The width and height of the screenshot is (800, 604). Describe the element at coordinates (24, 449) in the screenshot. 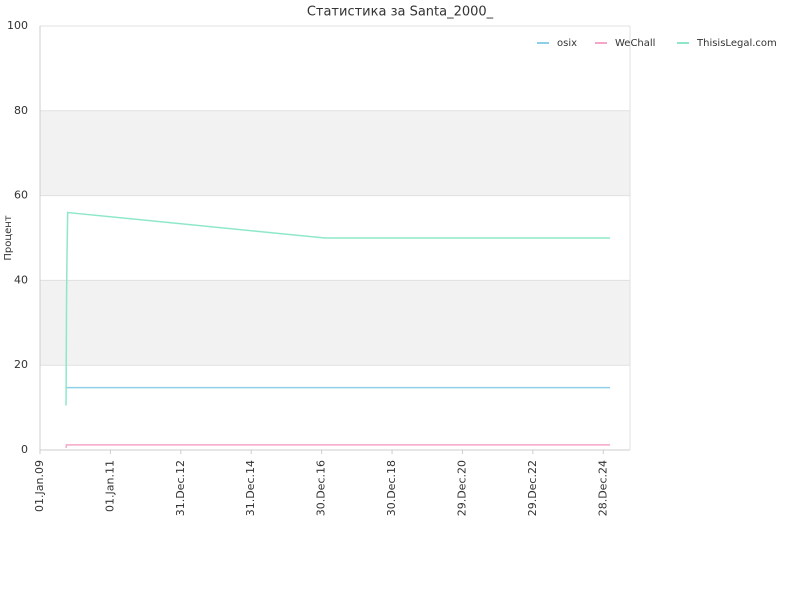

I see `y-tick-label: 0` at that location.